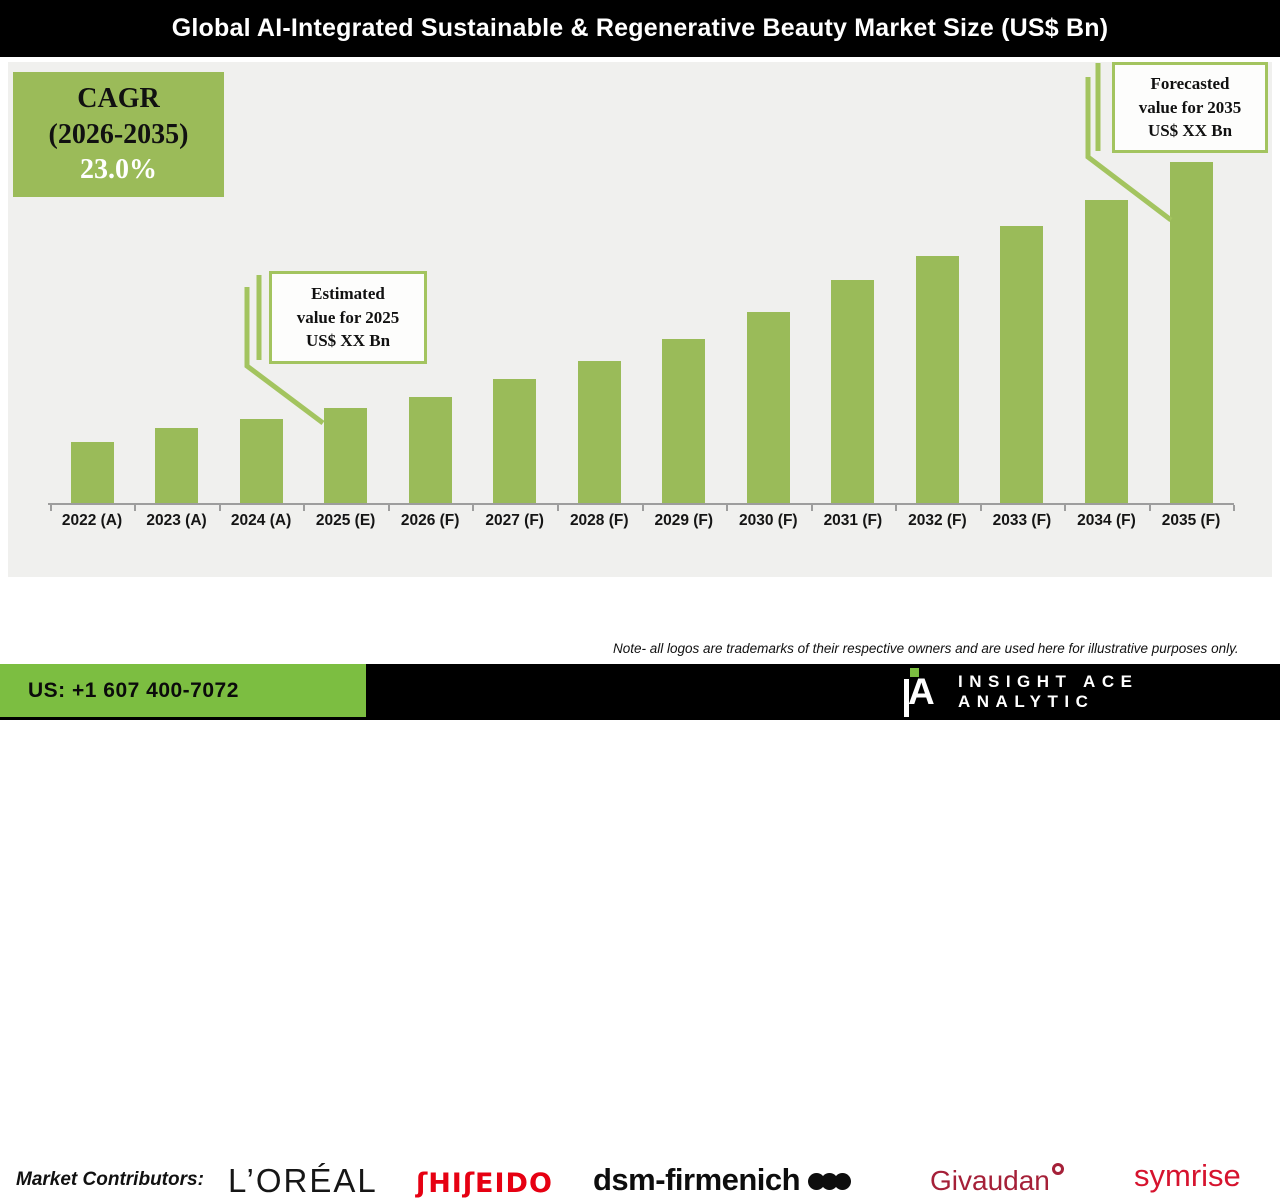  I want to click on estimated-callout-line1: Estimated, so click(348, 294).